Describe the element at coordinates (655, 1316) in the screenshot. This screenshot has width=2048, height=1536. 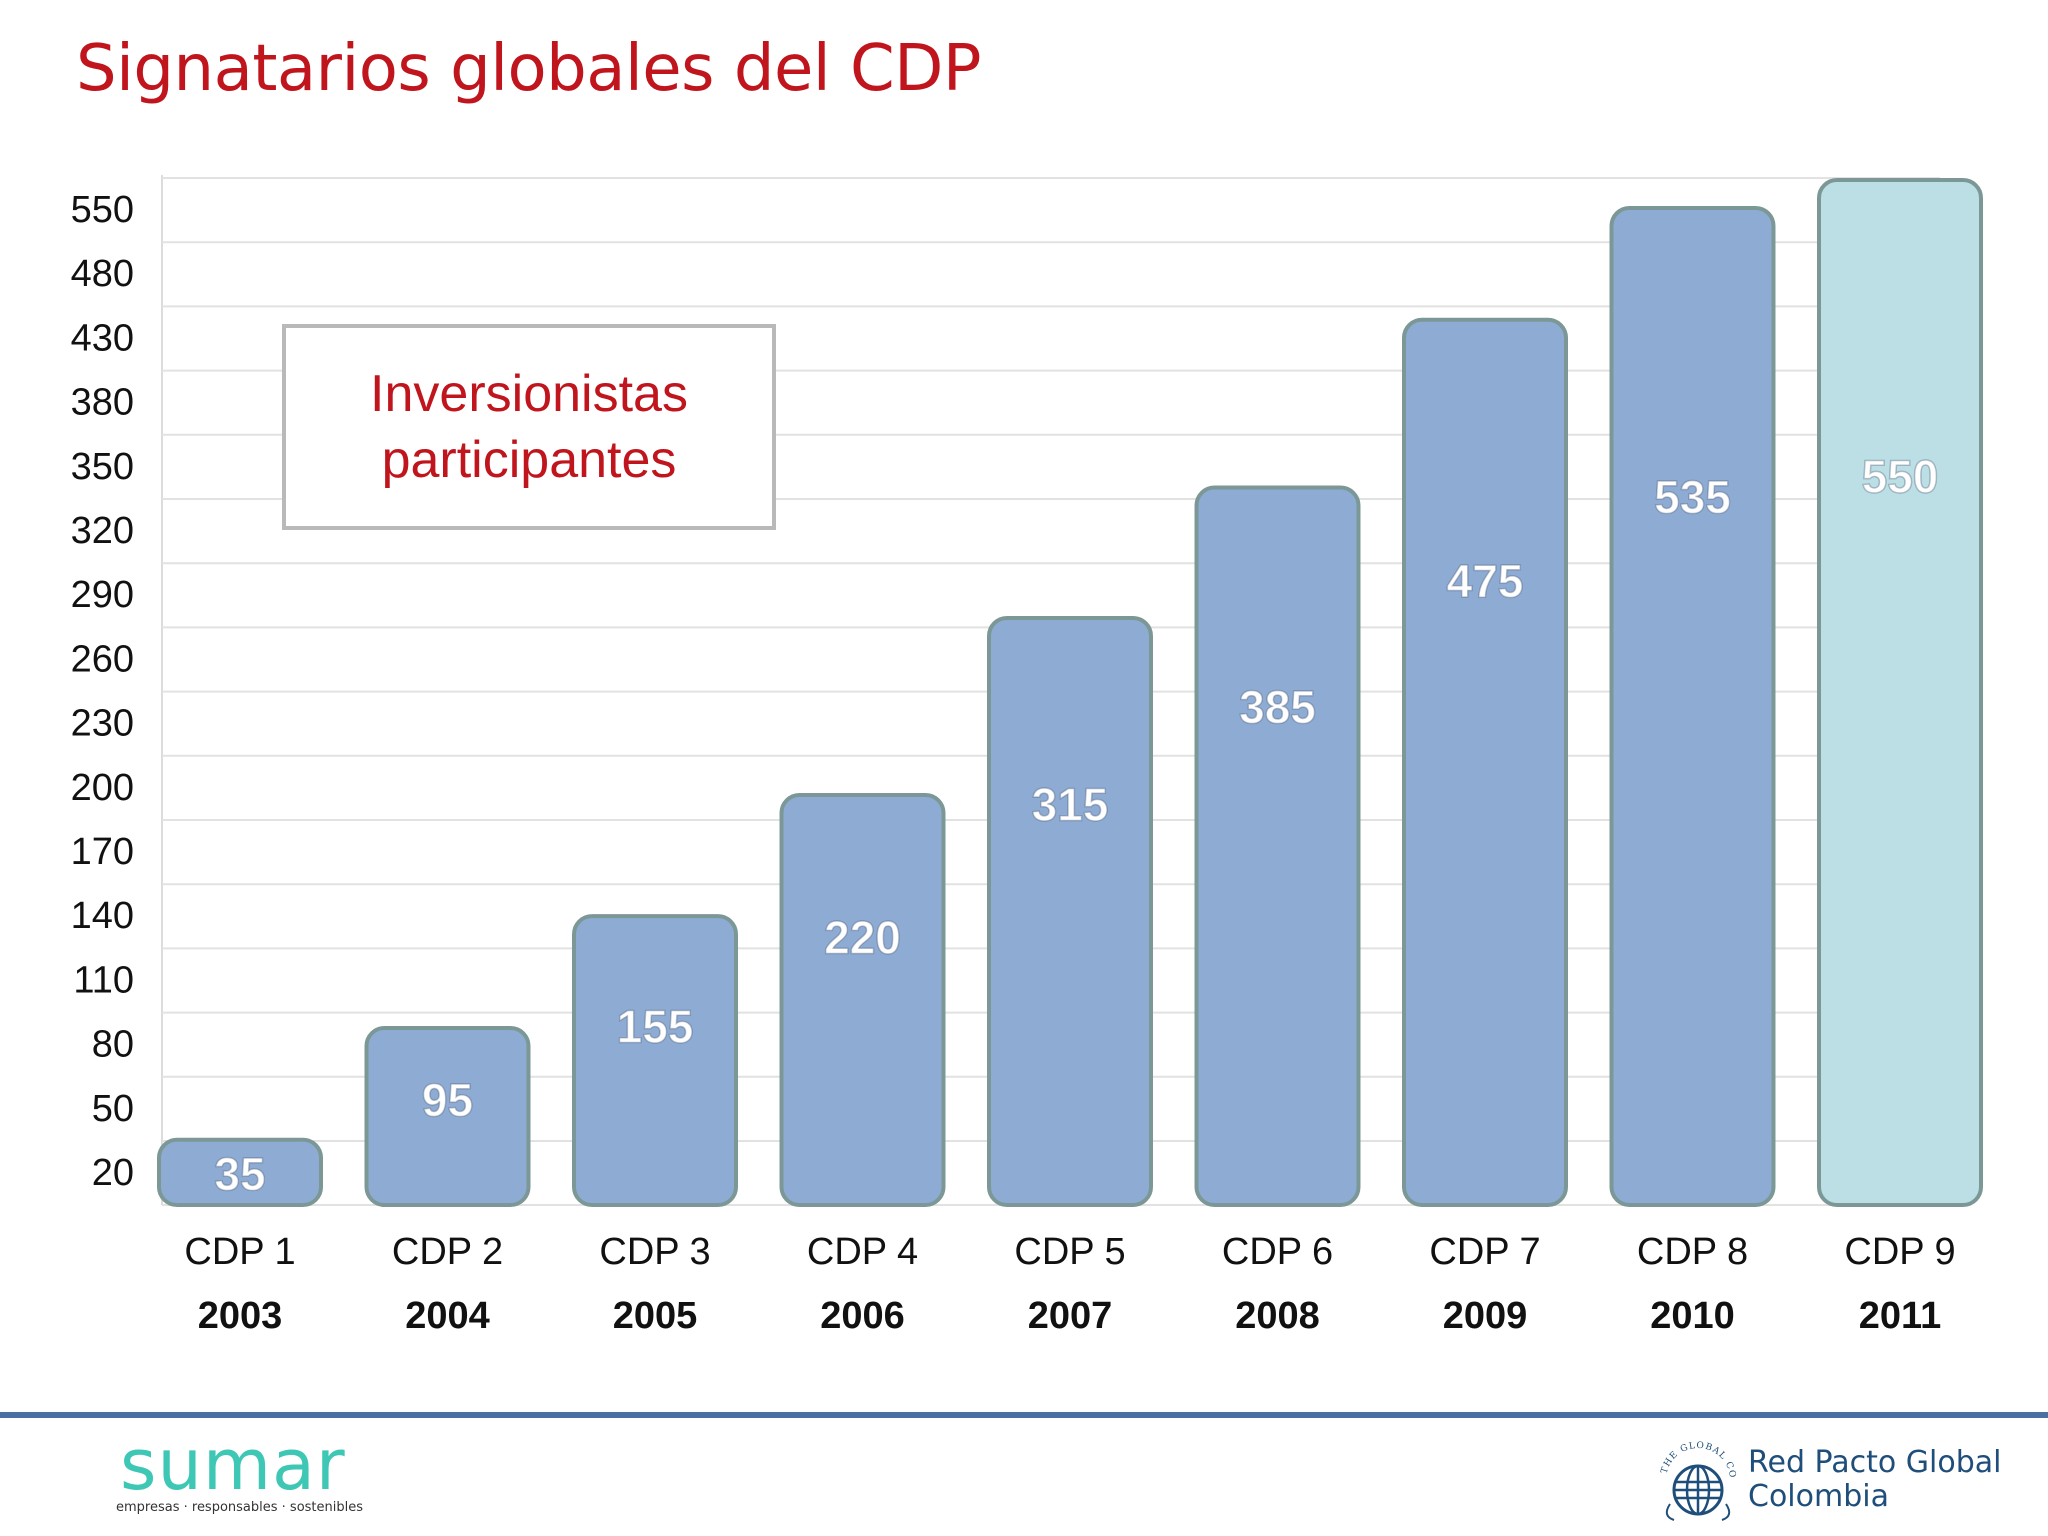
I see `x-year-label: 2005` at that location.